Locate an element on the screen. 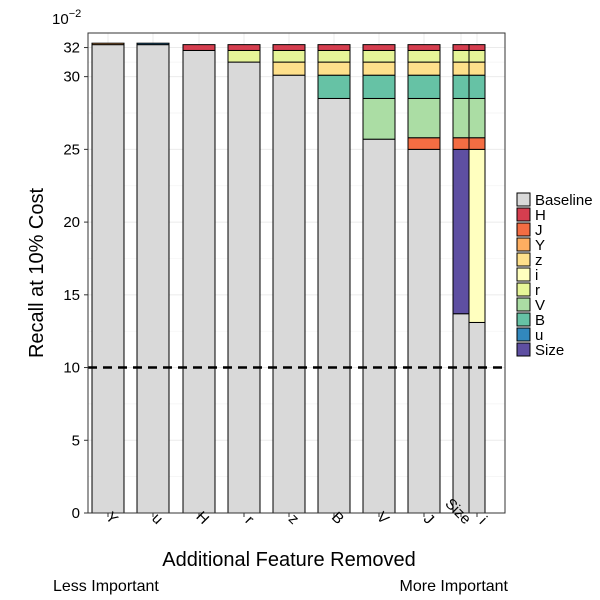 This screenshot has width=600, height=600. legend-item-v: V is located at coordinates (530, 305).